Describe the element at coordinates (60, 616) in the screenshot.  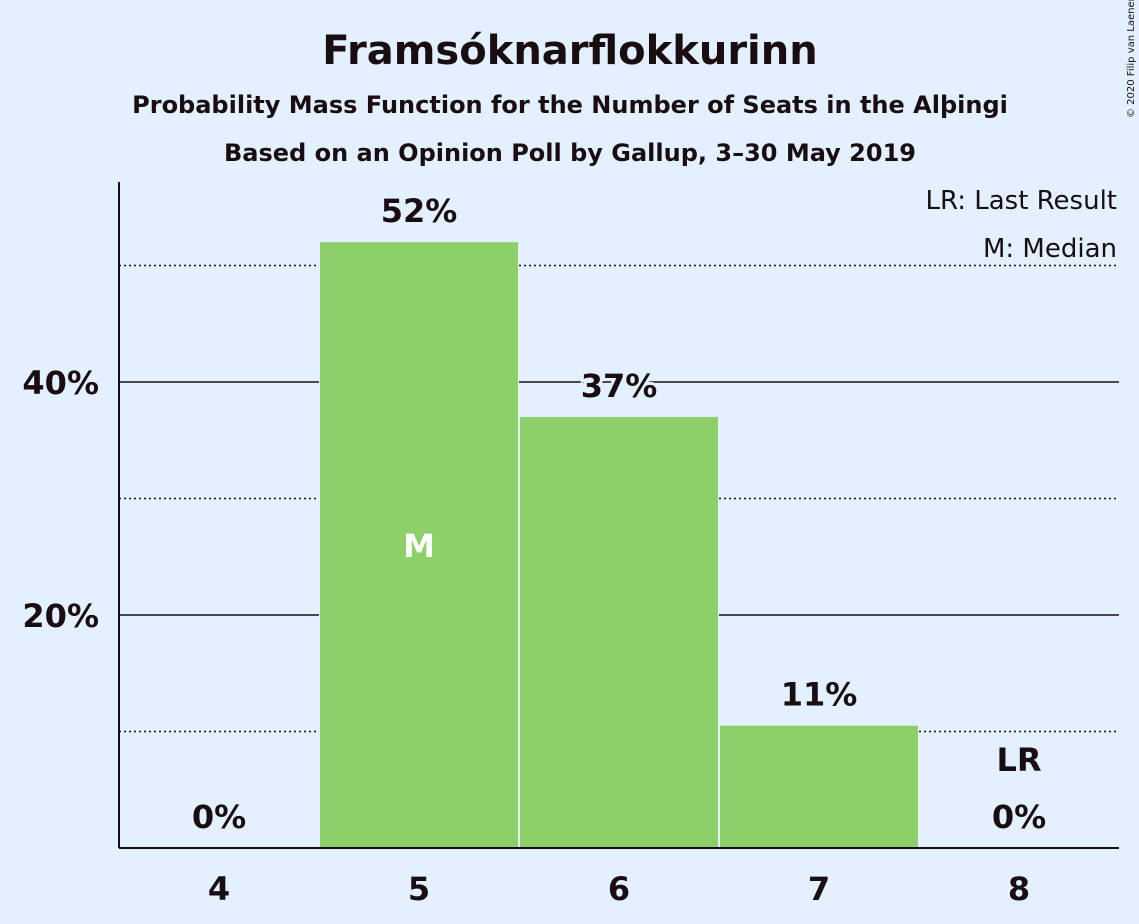
I see `y-tick-label: 20%` at that location.